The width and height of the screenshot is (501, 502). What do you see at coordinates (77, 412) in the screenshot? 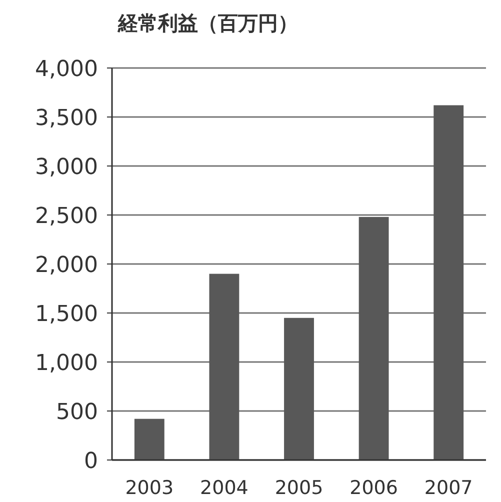
I see `y-tick-label: 500` at bounding box center [77, 412].